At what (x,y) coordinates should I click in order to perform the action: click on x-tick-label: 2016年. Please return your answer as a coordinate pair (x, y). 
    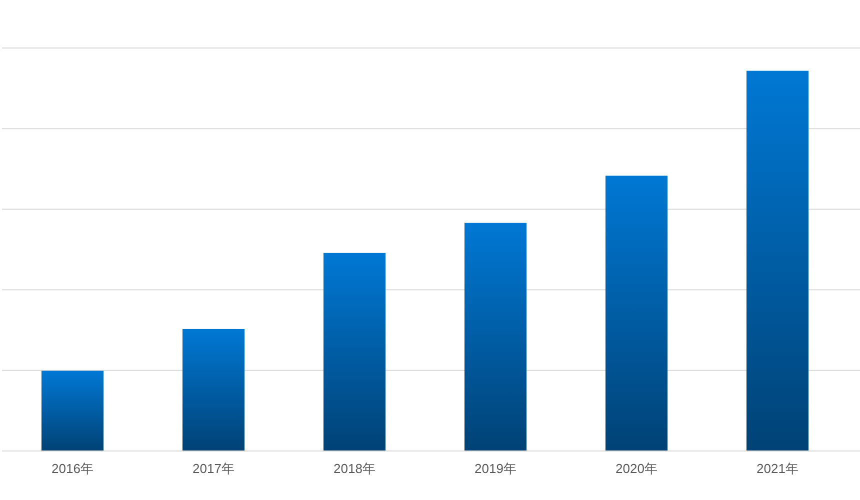
    Looking at the image, I should click on (73, 468).